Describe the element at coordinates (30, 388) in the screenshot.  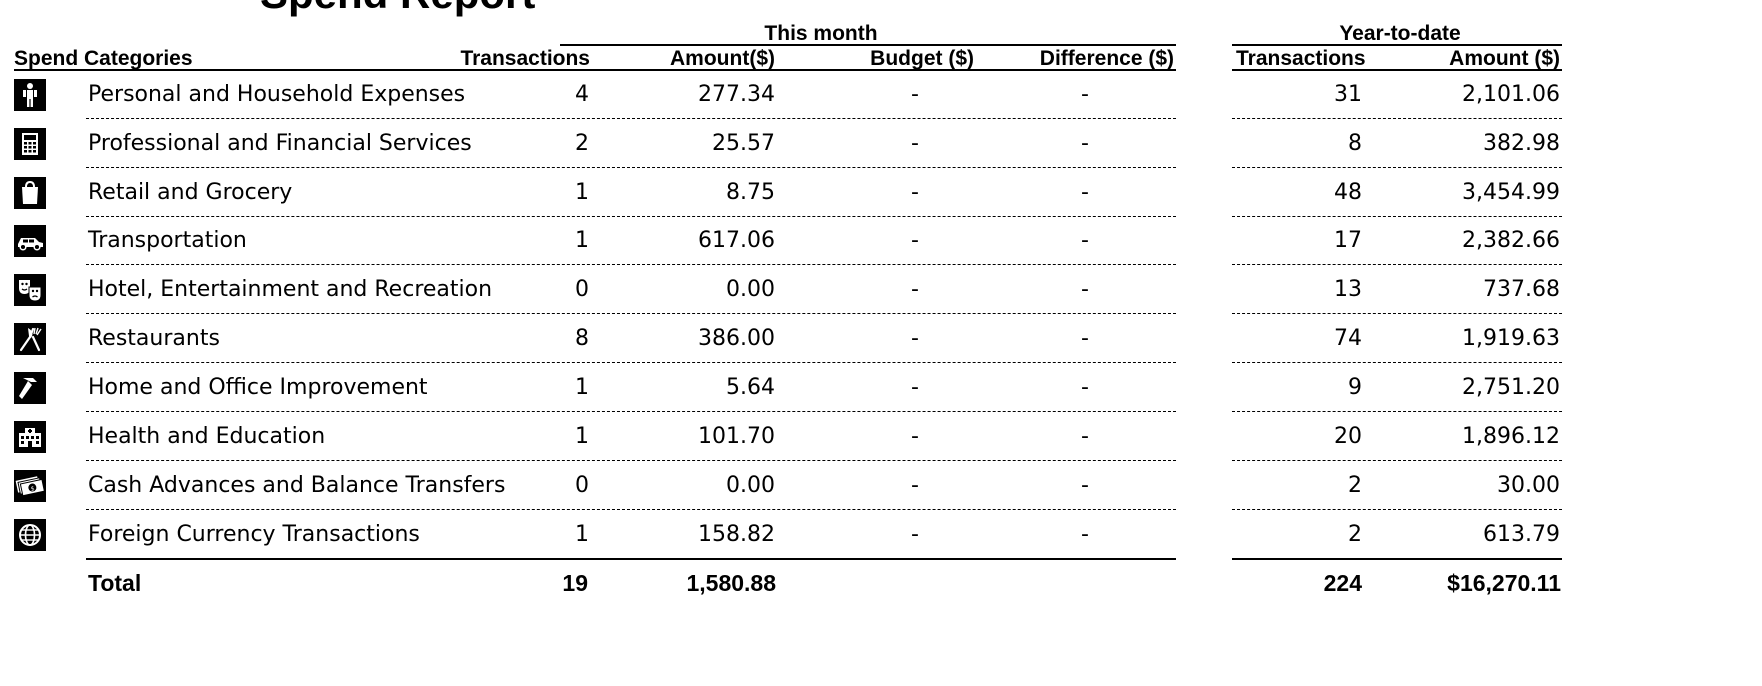
I see `hammer-icon` at that location.